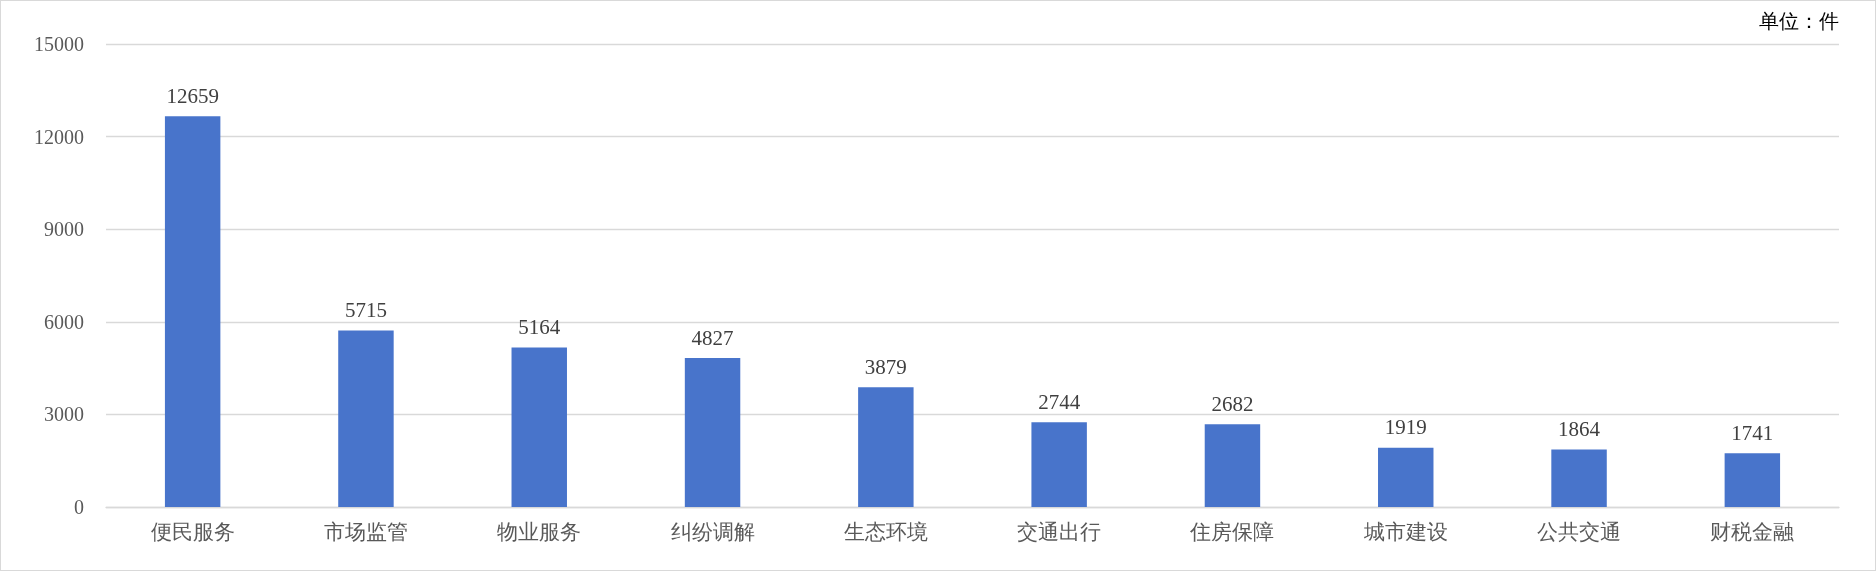 The width and height of the screenshot is (1876, 571). I want to click on data-label: 2682, so click(1232, 403).